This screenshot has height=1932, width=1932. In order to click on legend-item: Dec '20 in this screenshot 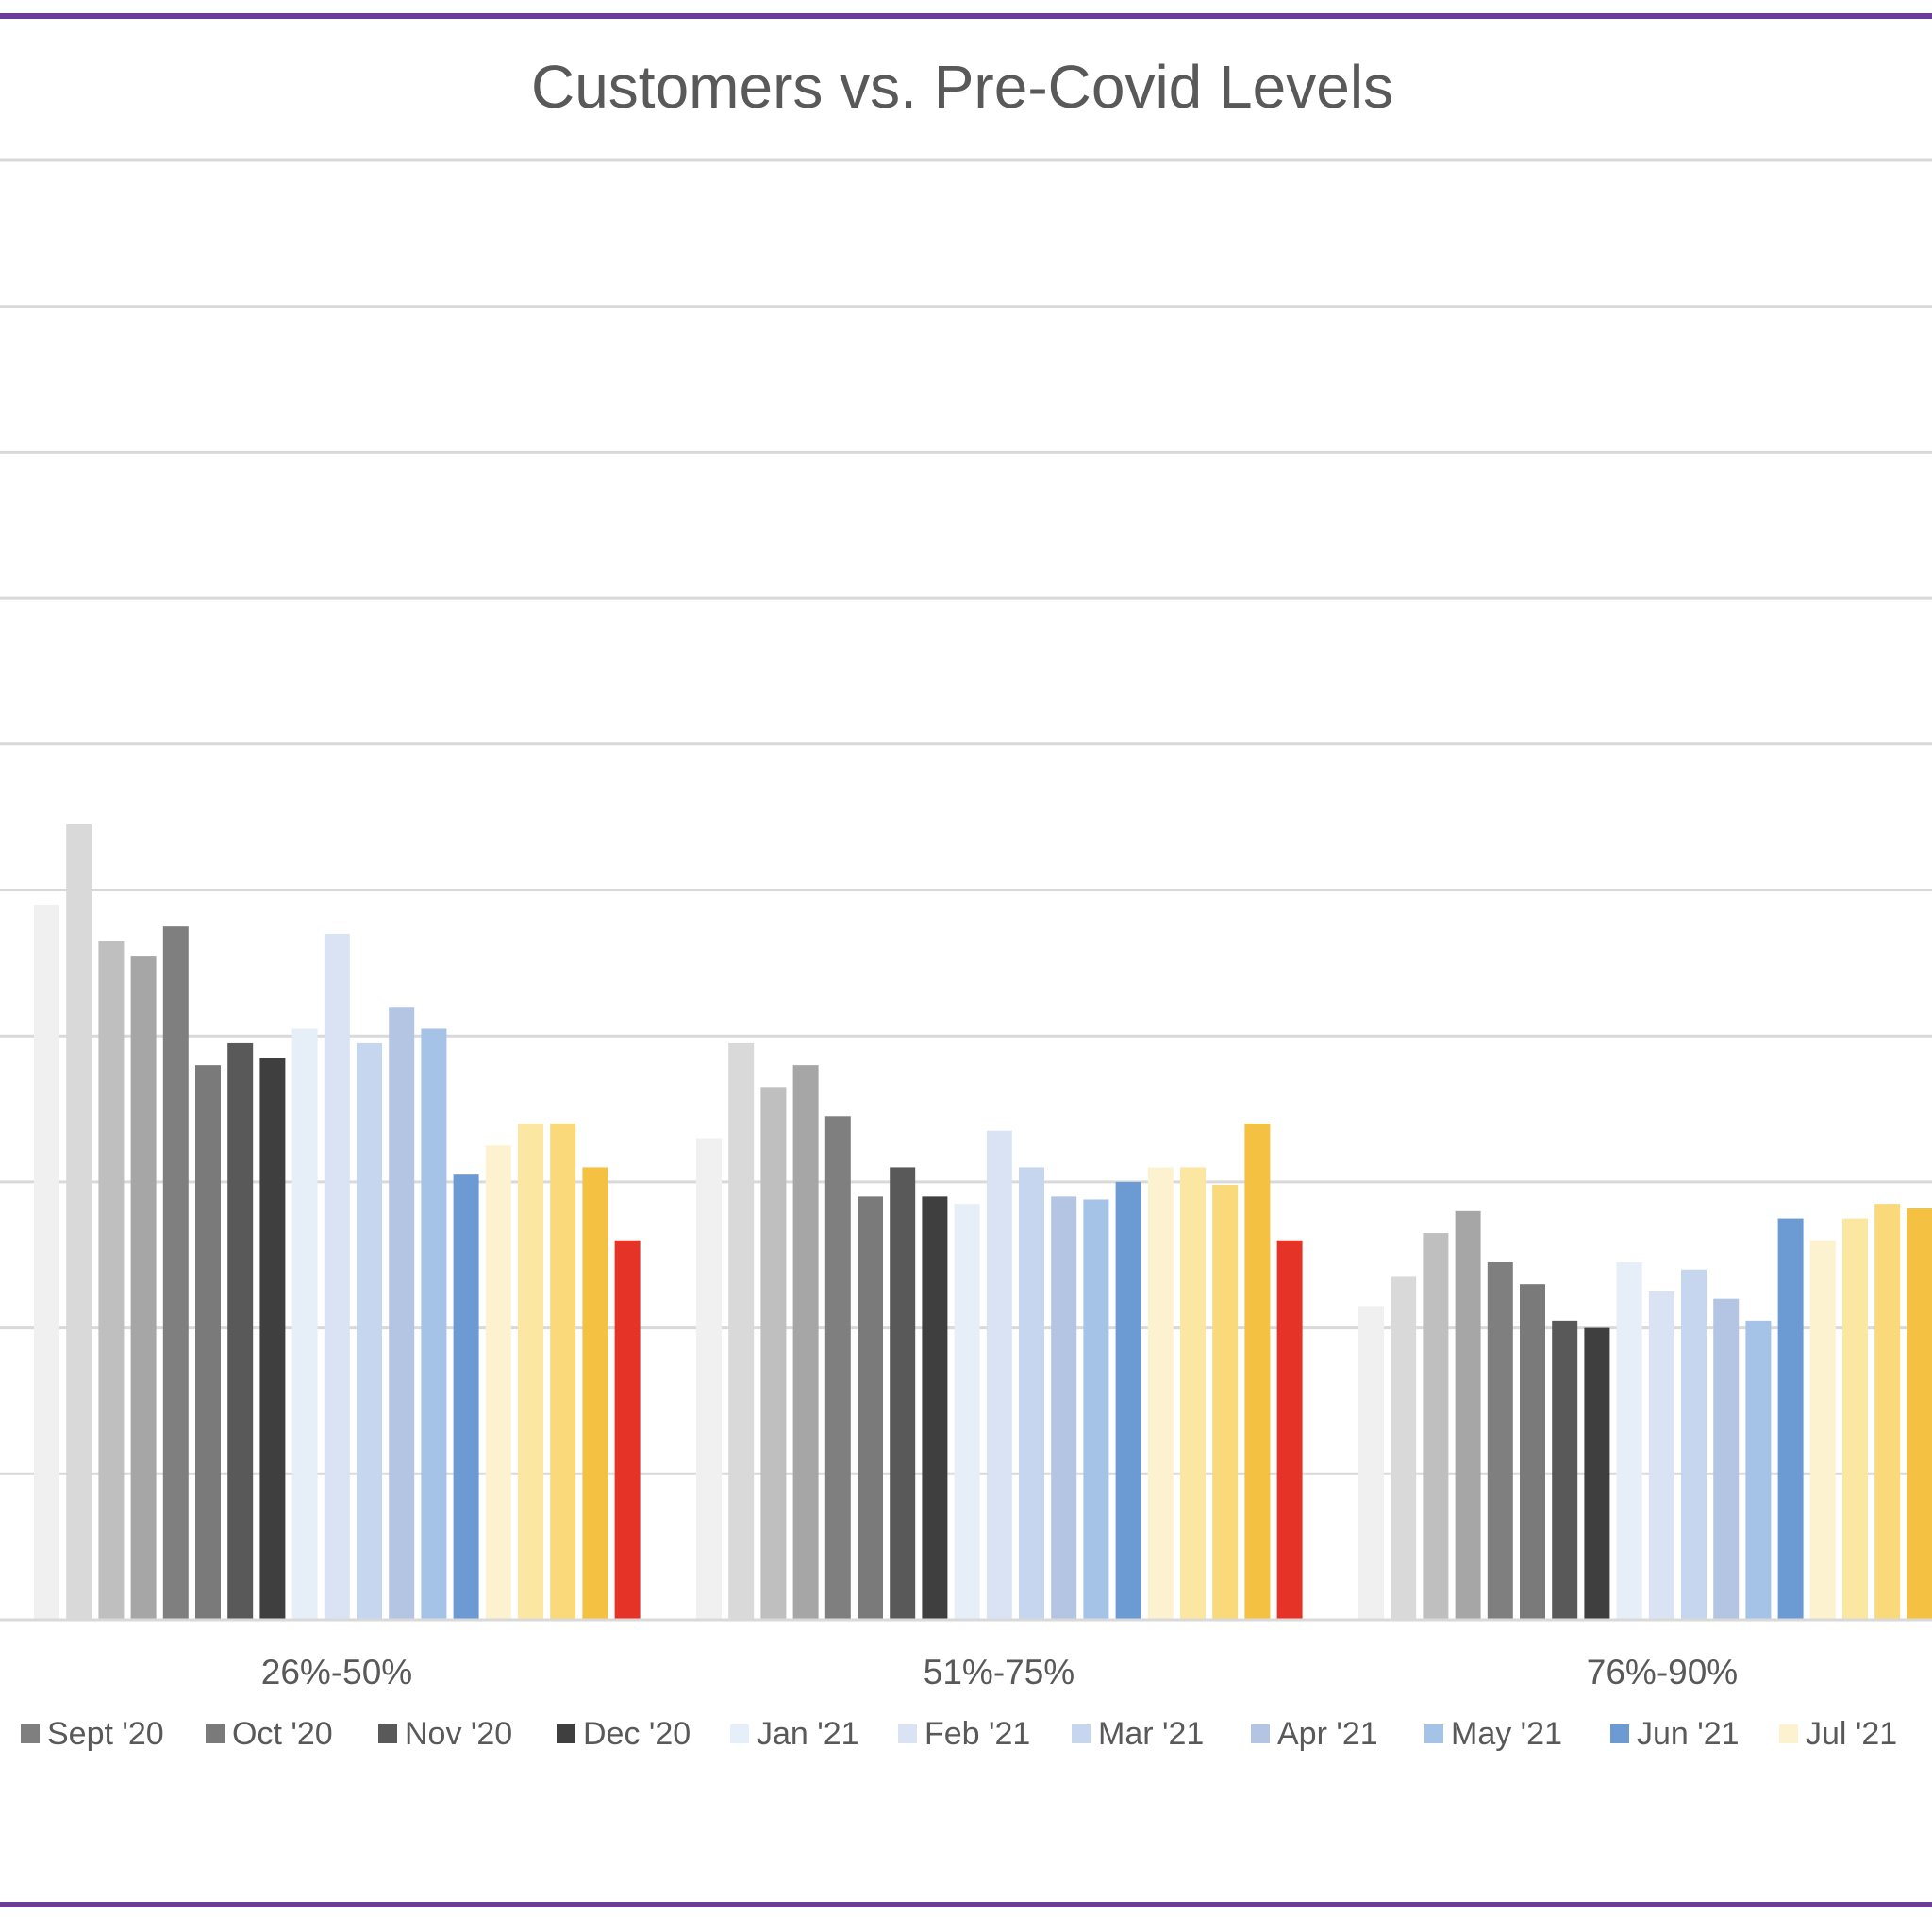, I will do `click(624, 1733)`.